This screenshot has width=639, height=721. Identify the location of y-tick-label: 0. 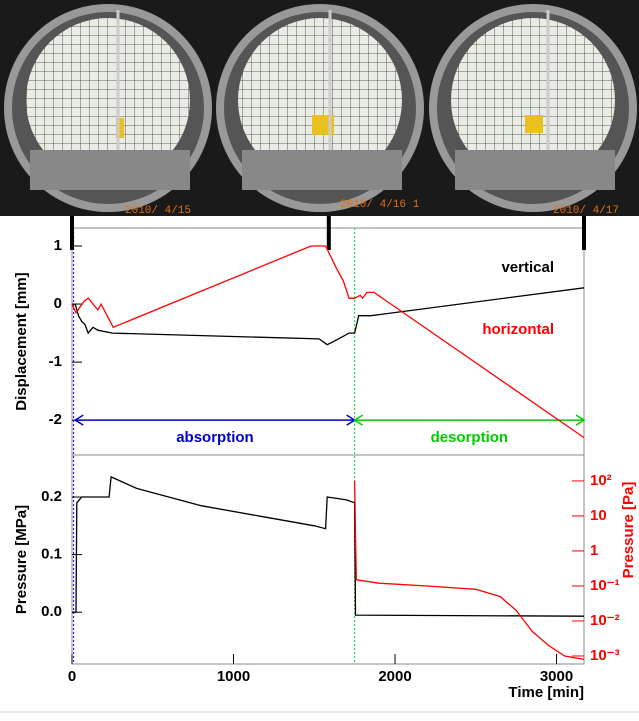
(58, 303).